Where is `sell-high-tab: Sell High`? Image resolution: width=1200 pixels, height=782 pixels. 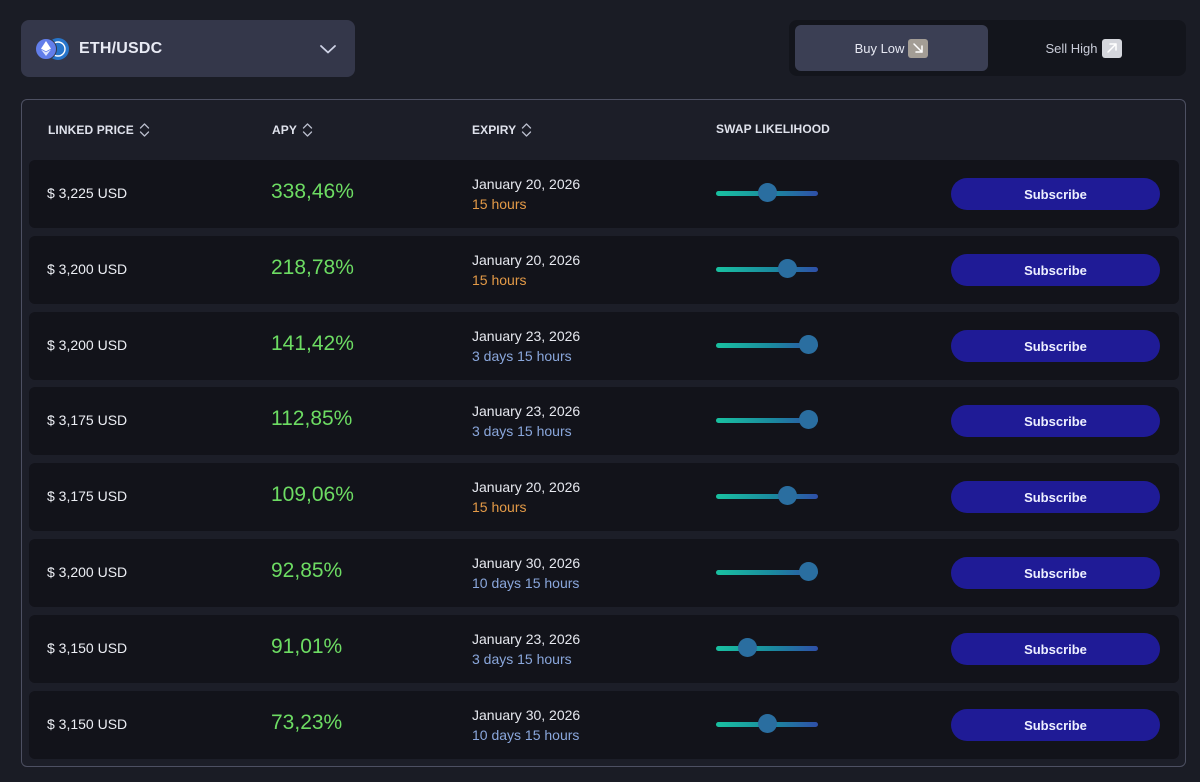
sell-high-tab: Sell High is located at coordinates (1083, 48).